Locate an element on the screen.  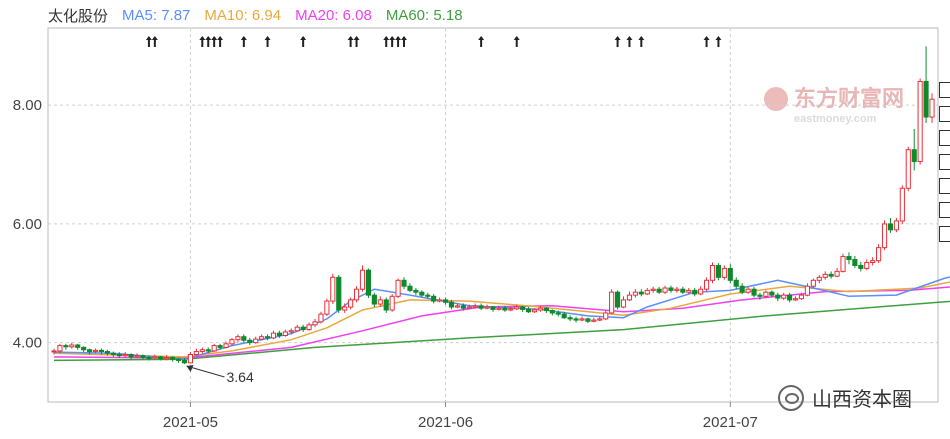
side-indicator is located at coordinates (944, 234).